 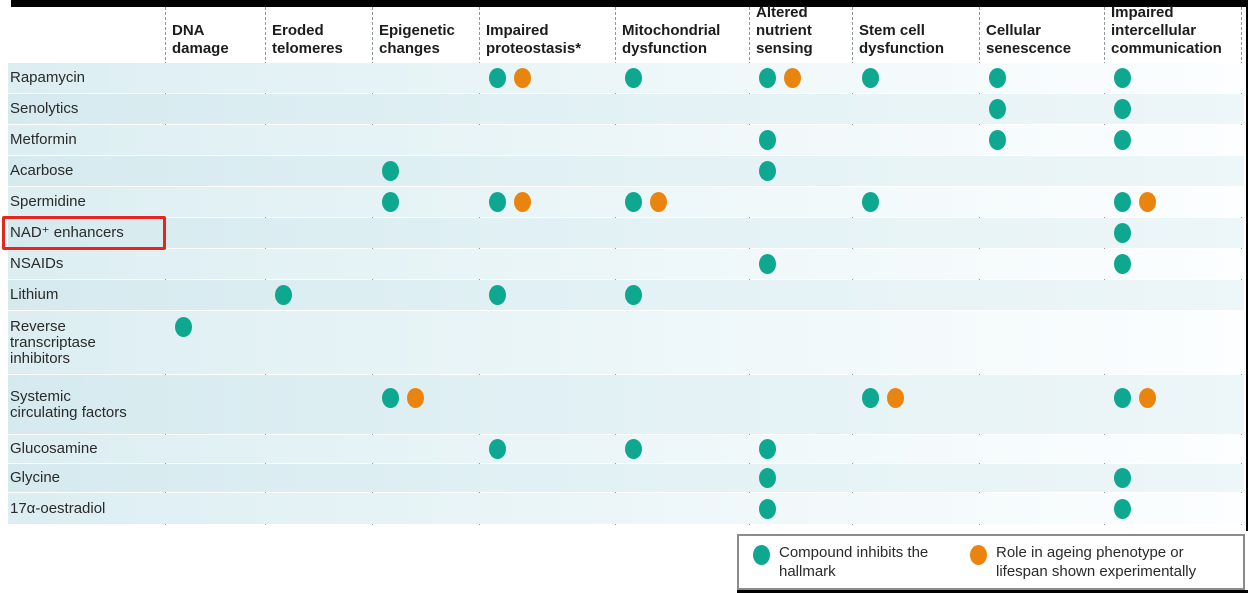 What do you see at coordinates (1247, 265) in the screenshot?
I see `figure-right-border` at bounding box center [1247, 265].